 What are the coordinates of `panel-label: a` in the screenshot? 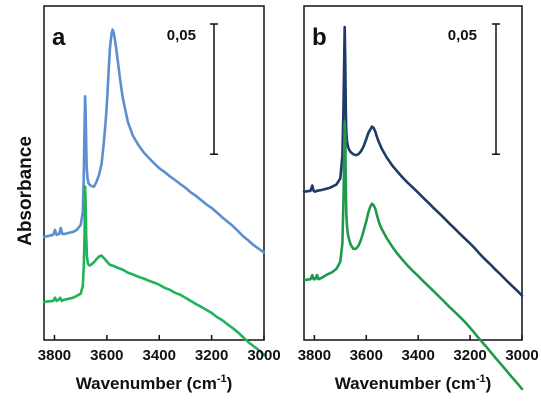 It's located at (59, 37).